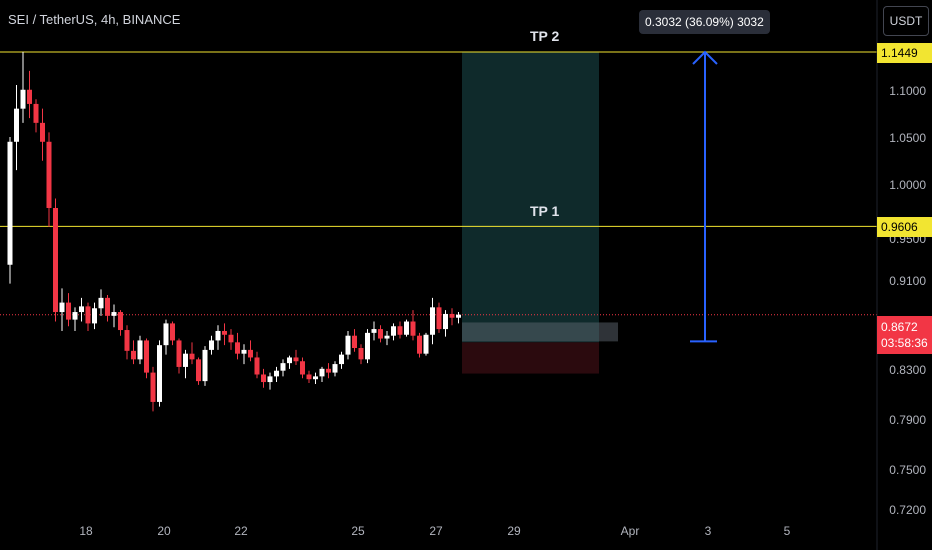 The height and width of the screenshot is (550, 932). I want to click on x-tick: 3, so click(708, 531).